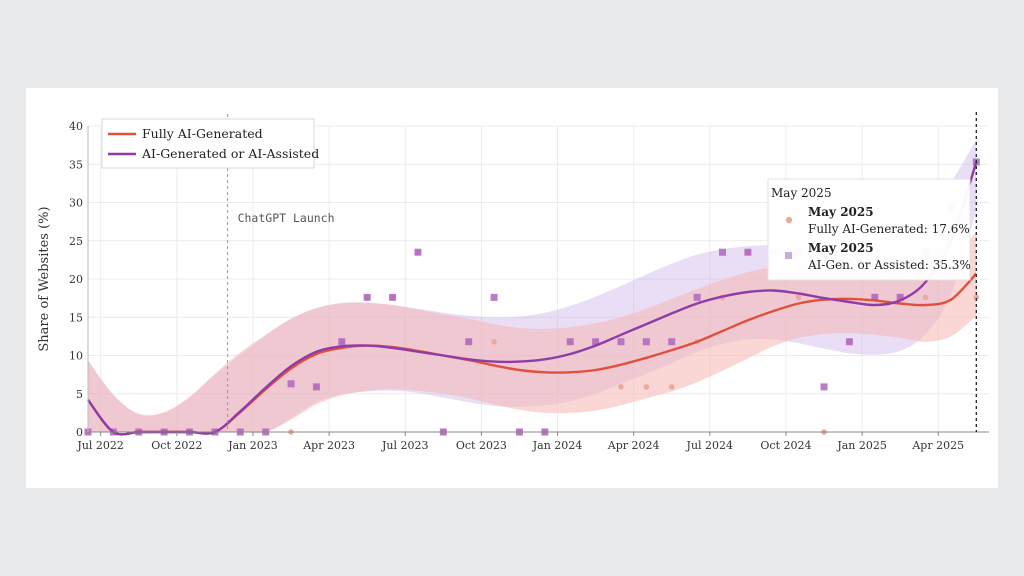 This screenshot has height=576, width=1024. Describe the element at coordinates (76, 164) in the screenshot. I see `y-tick-label-35: 35` at that location.